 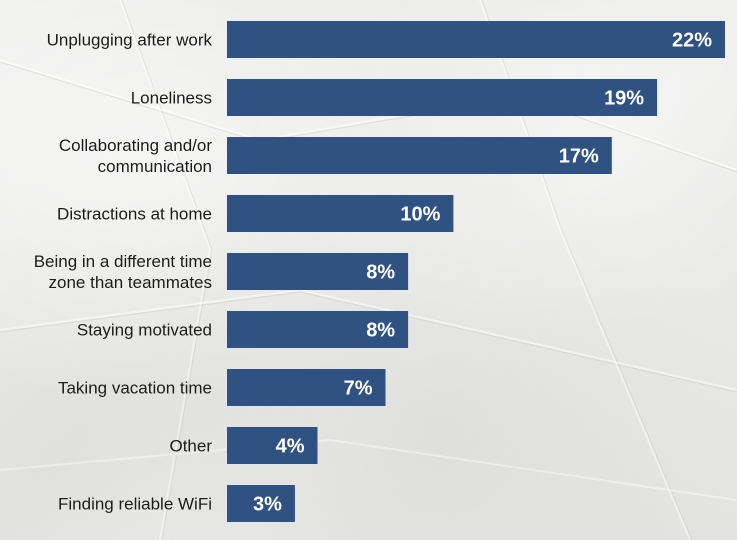 I want to click on value-label-2: 19%, so click(x=624, y=99).